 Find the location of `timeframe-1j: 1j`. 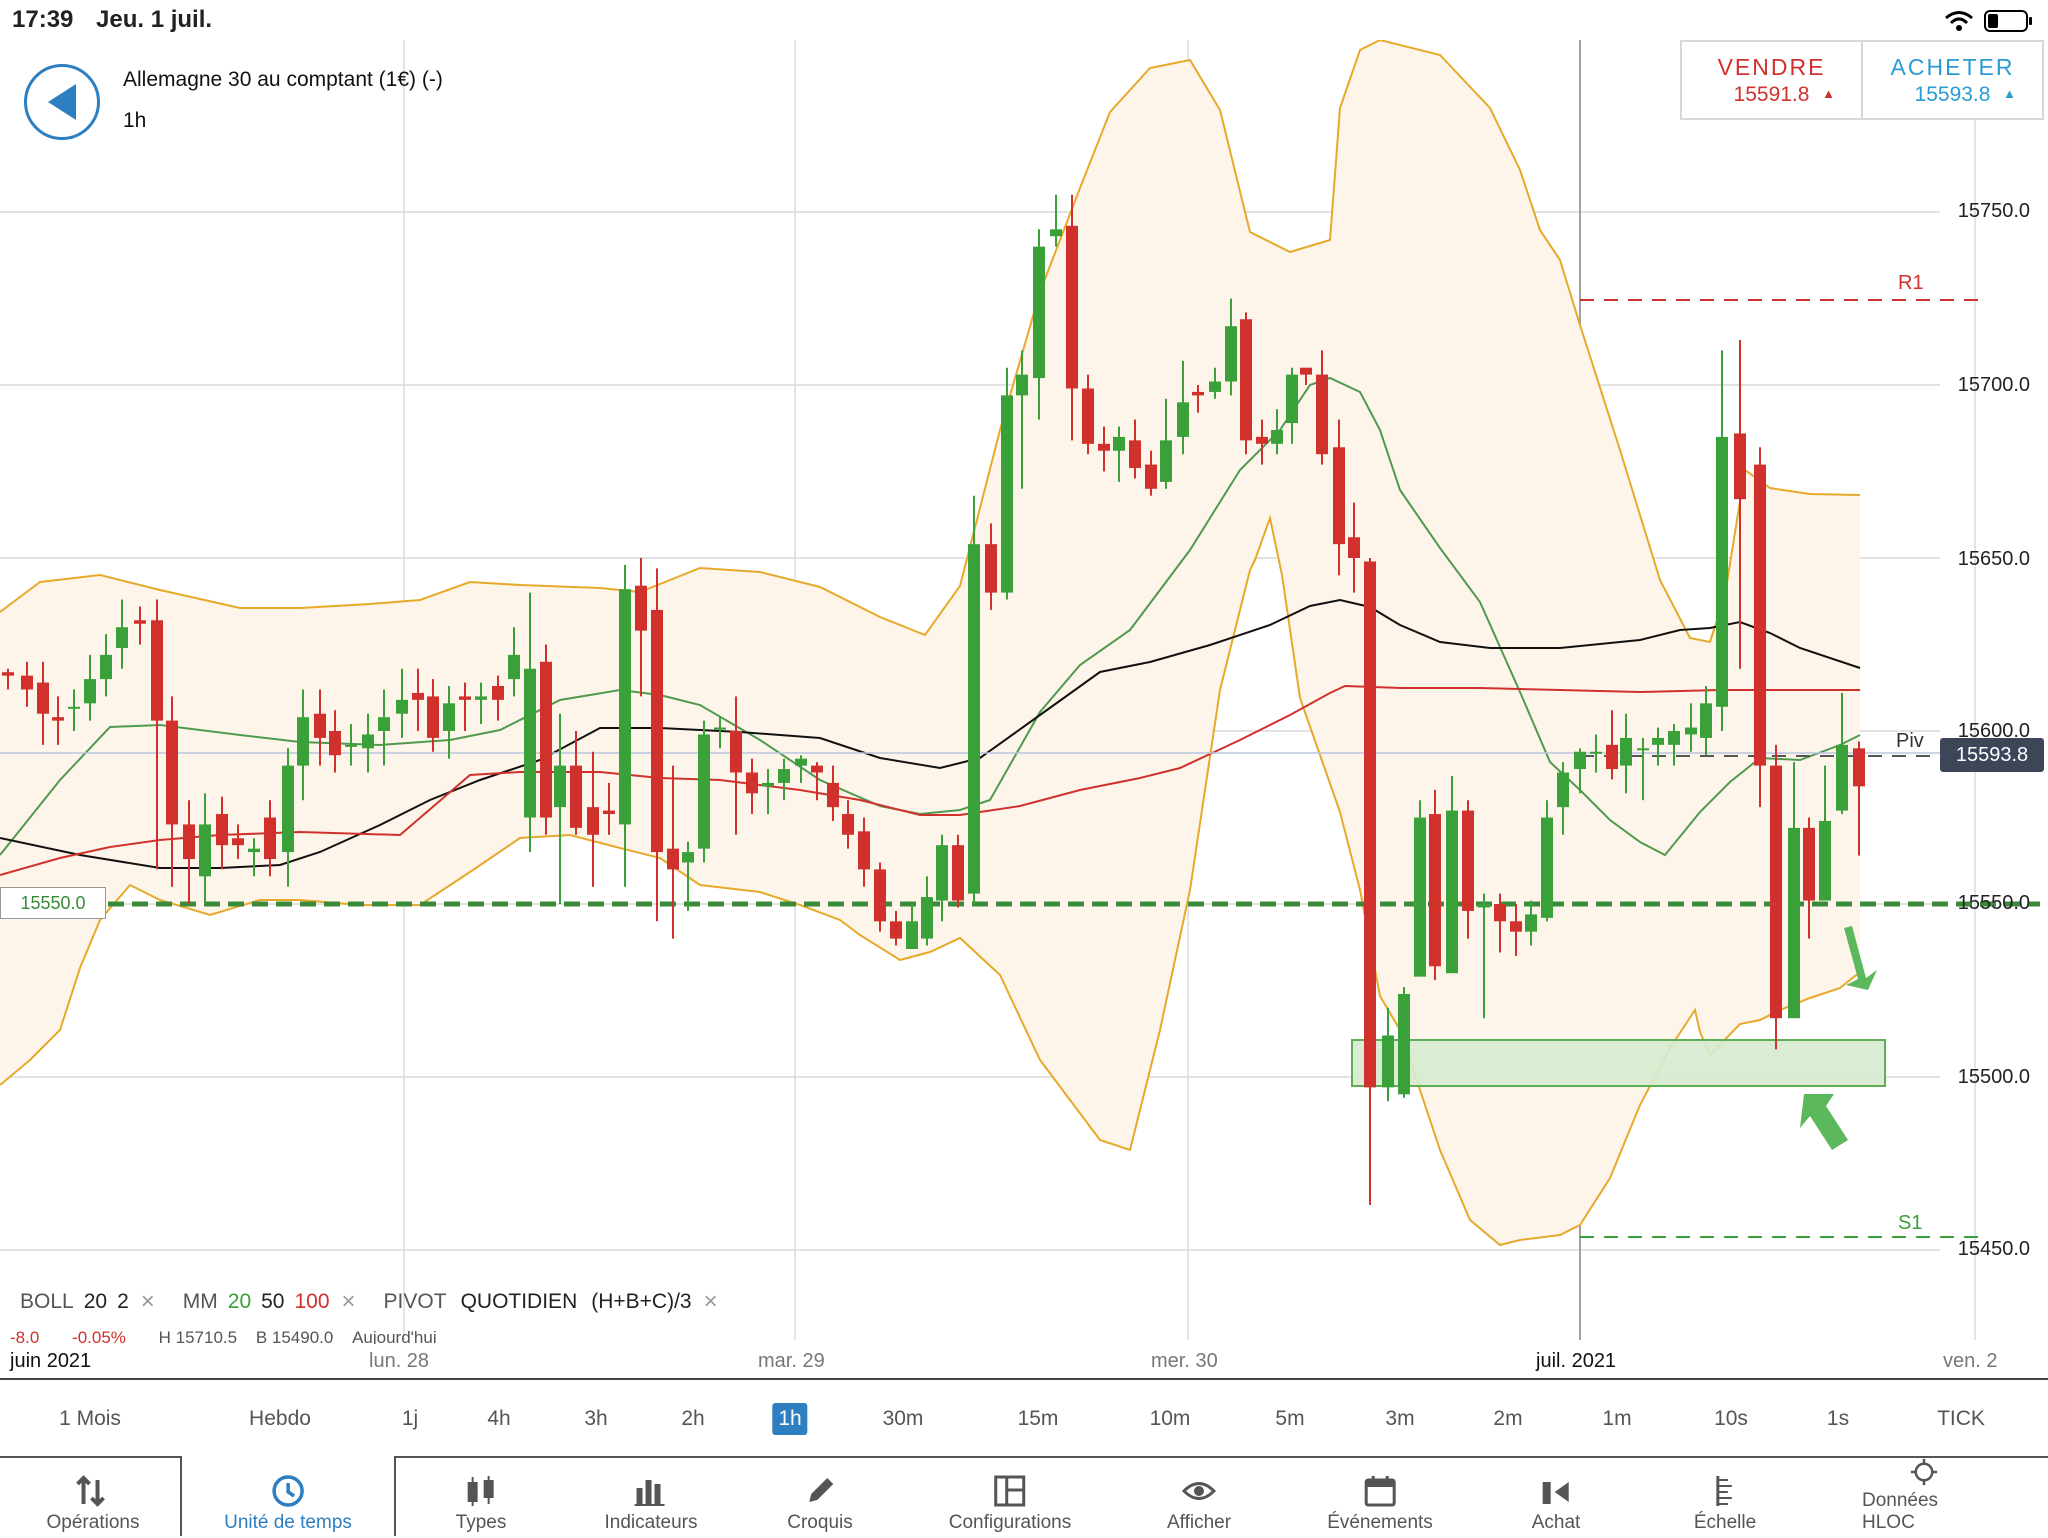

timeframe-1j: 1j is located at coordinates (410, 1418).